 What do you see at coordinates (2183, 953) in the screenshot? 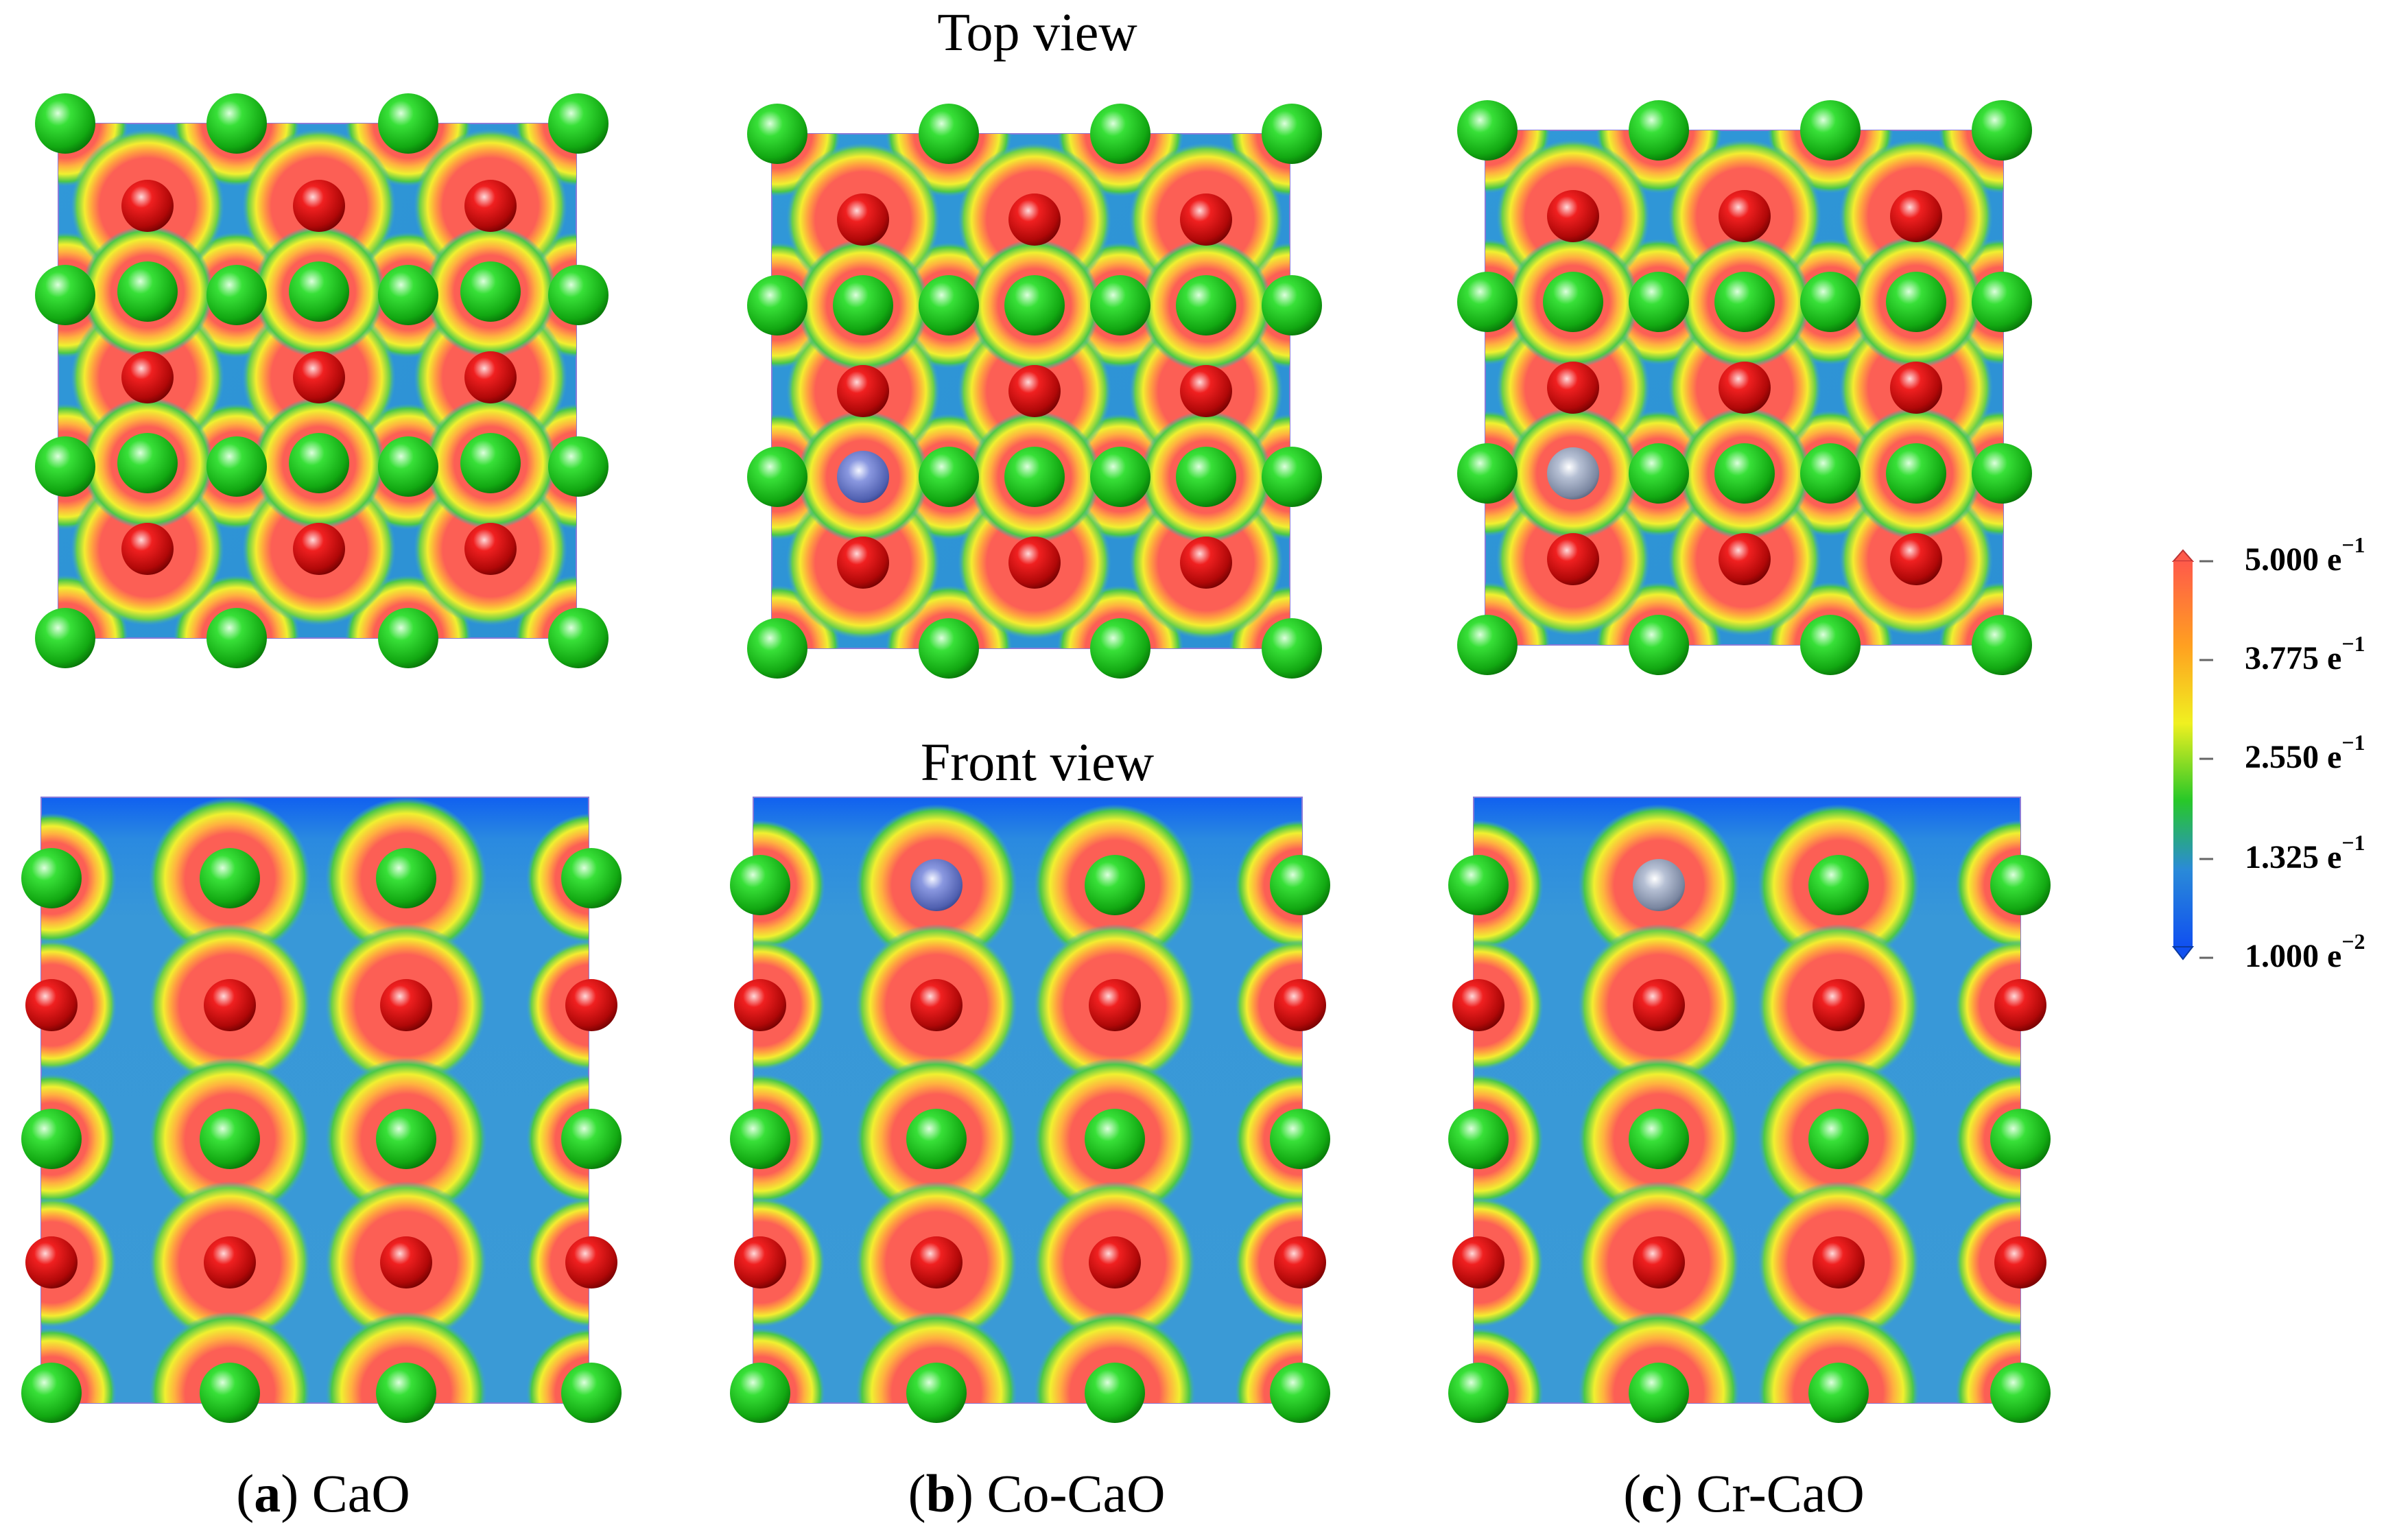
I see `colorbar-lower-cap` at bounding box center [2183, 953].